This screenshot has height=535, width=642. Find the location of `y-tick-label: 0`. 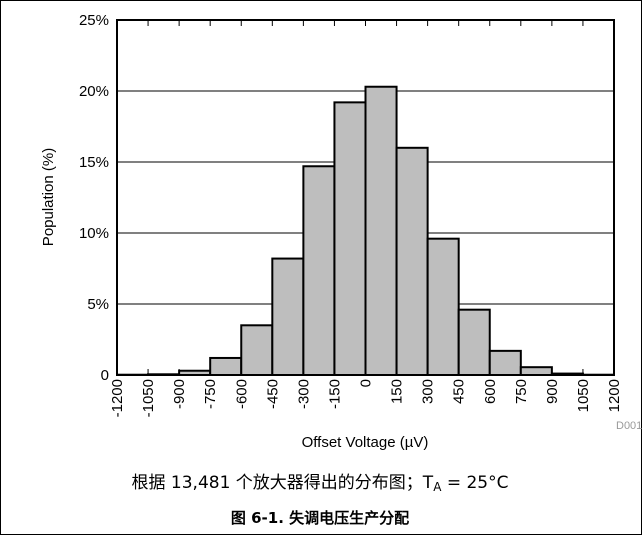

y-tick-label: 0 is located at coordinates (105, 375).